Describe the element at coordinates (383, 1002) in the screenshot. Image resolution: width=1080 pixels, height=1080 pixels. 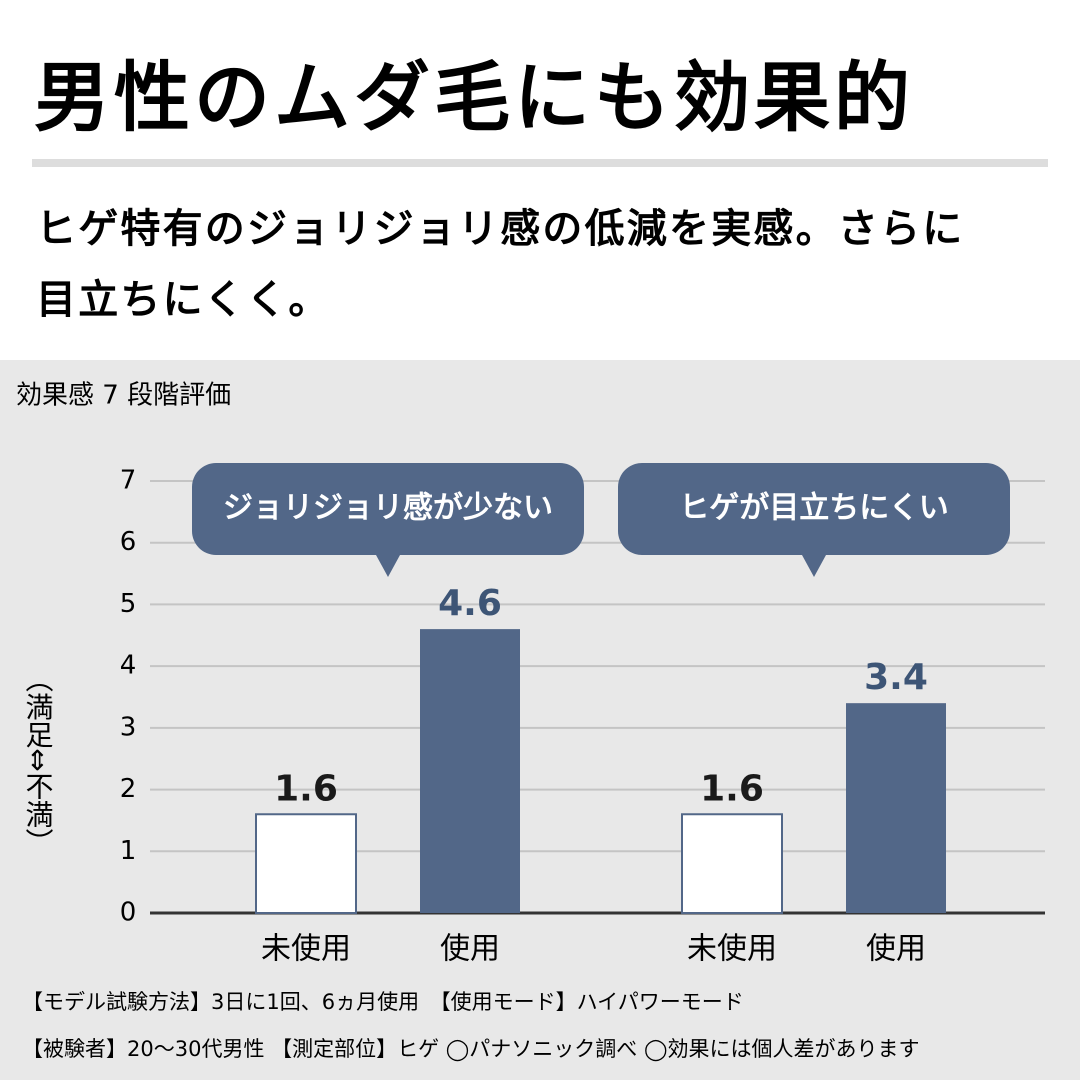
I see `footnote: 【モデル試験方法】3日に1回、6ヵ月使用 【使用モード】ハイパワーモード` at that location.